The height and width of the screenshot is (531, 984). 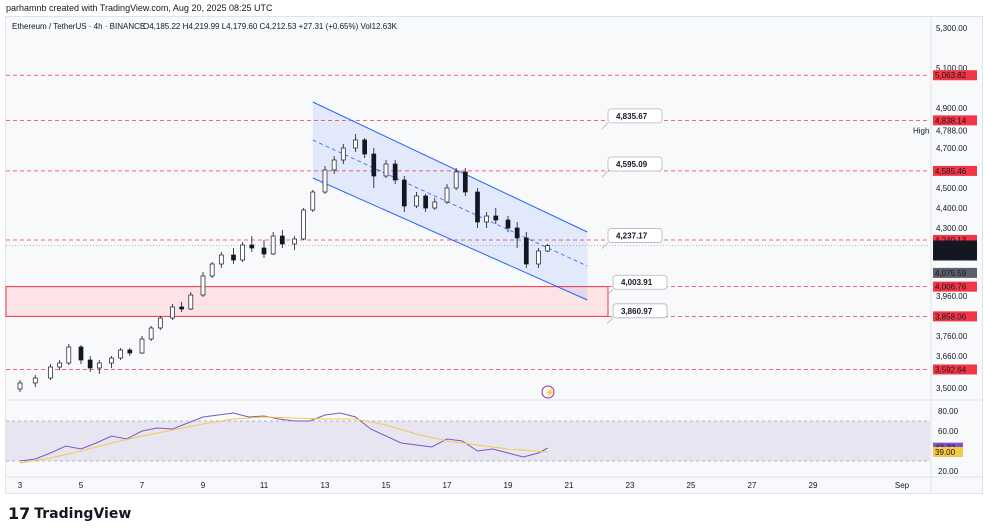 What do you see at coordinates (921, 130) in the screenshot?
I see `high-label: High` at bounding box center [921, 130].